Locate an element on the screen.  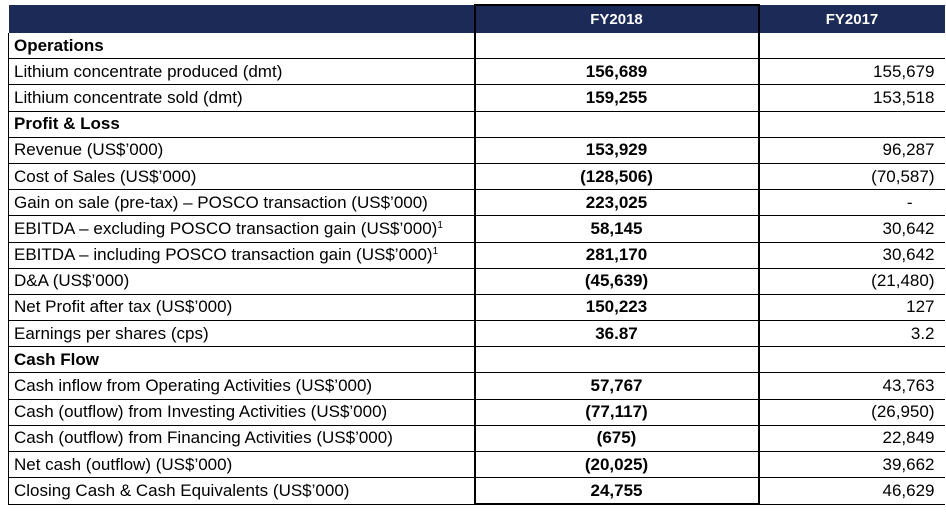
fy2018-value: 150,223 is located at coordinates (616, 308).